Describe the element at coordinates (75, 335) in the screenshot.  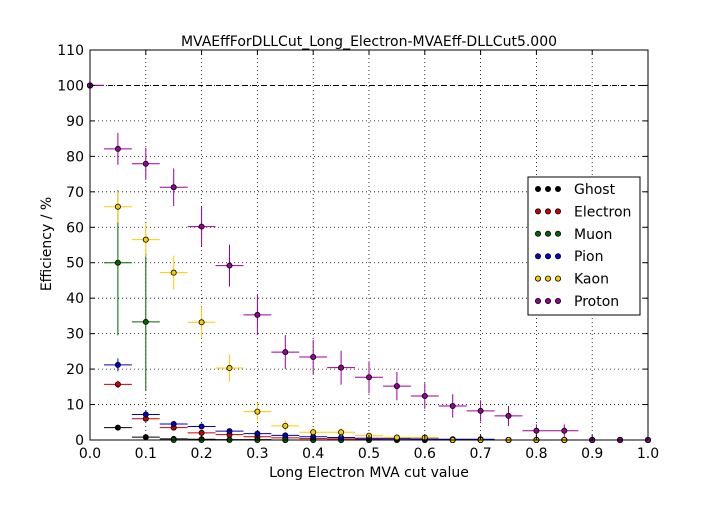
I see `y-tick-label: 30` at that location.